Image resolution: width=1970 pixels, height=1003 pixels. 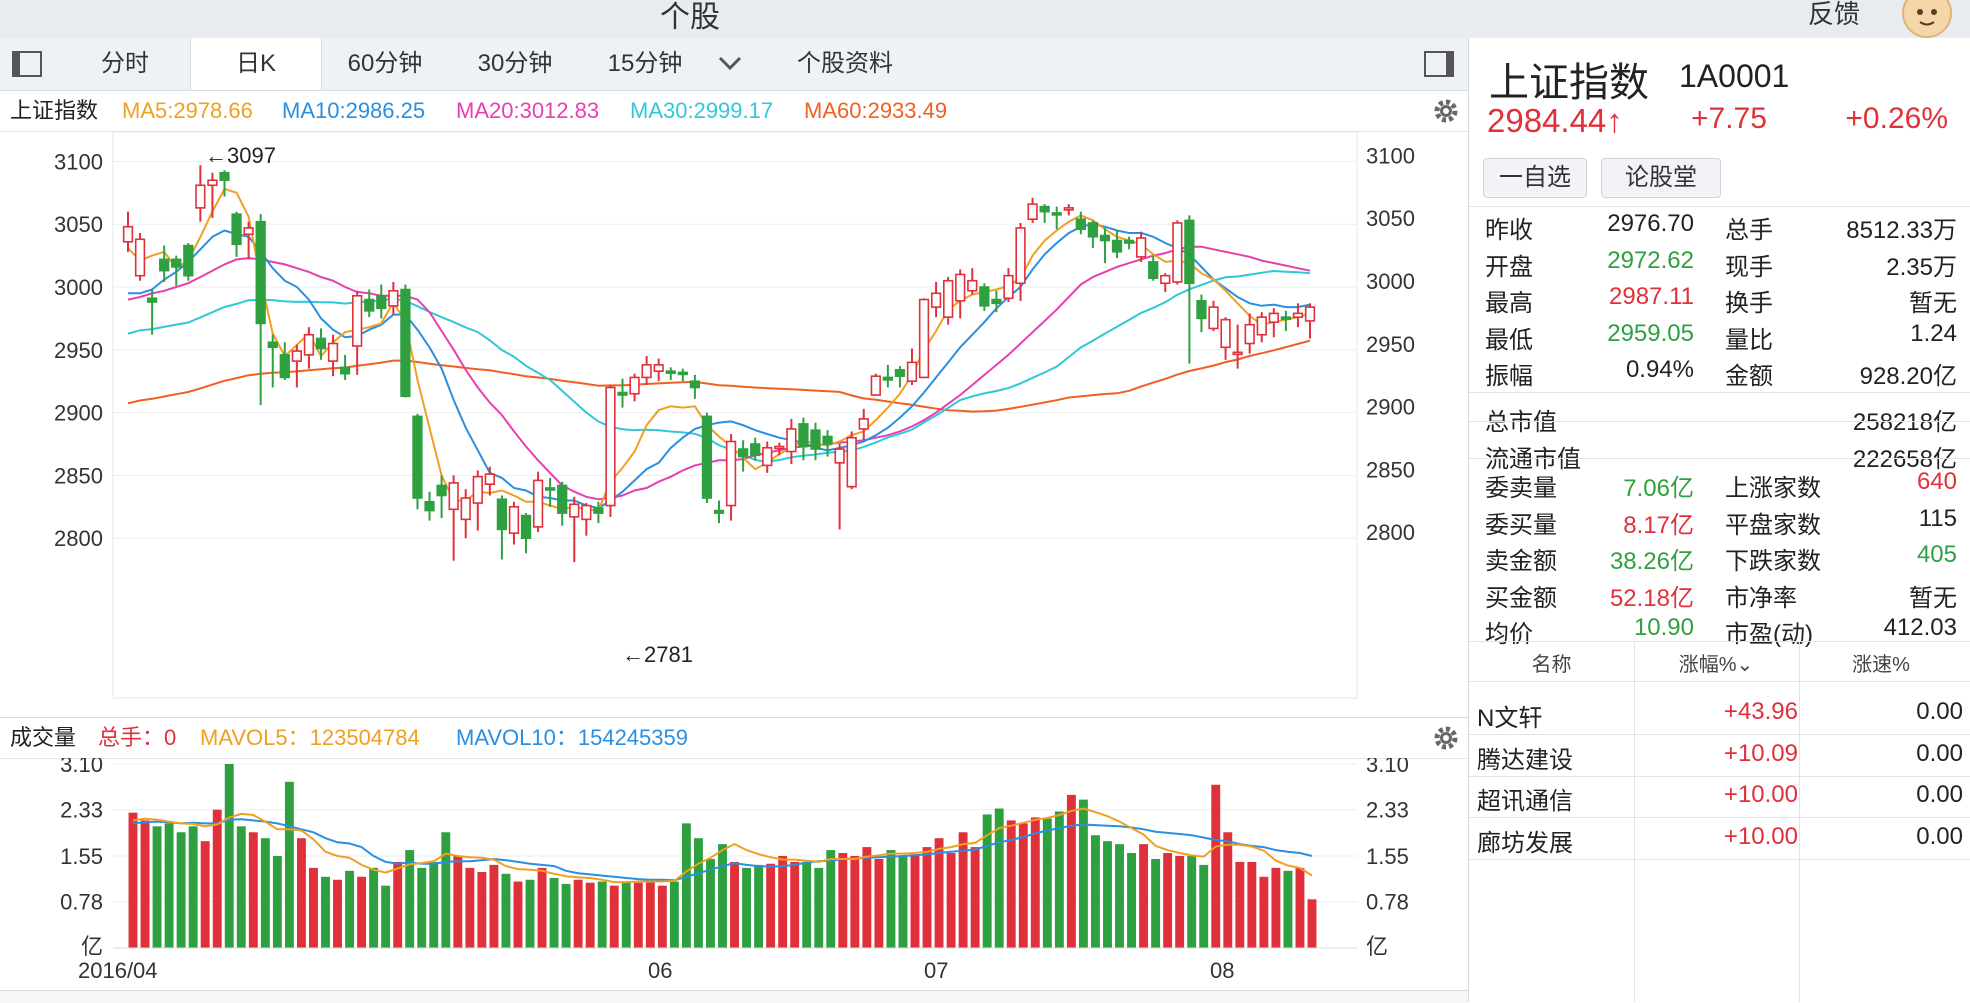 I want to click on stock-forum-button: 论股堂, so click(x=1661, y=178).